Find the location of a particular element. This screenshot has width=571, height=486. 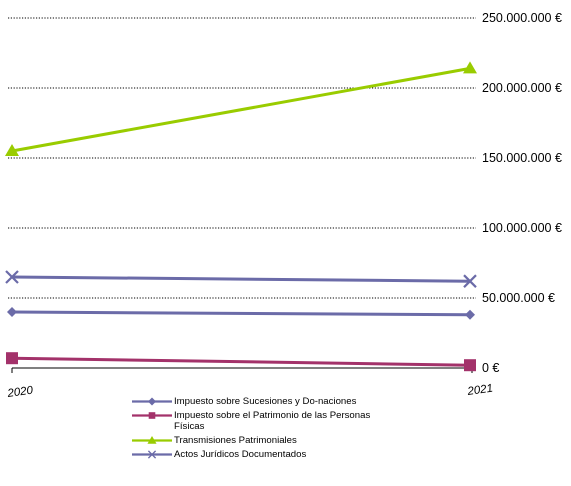

legend-item: Transmisiones Patrimoniales is located at coordinates (262, 440).